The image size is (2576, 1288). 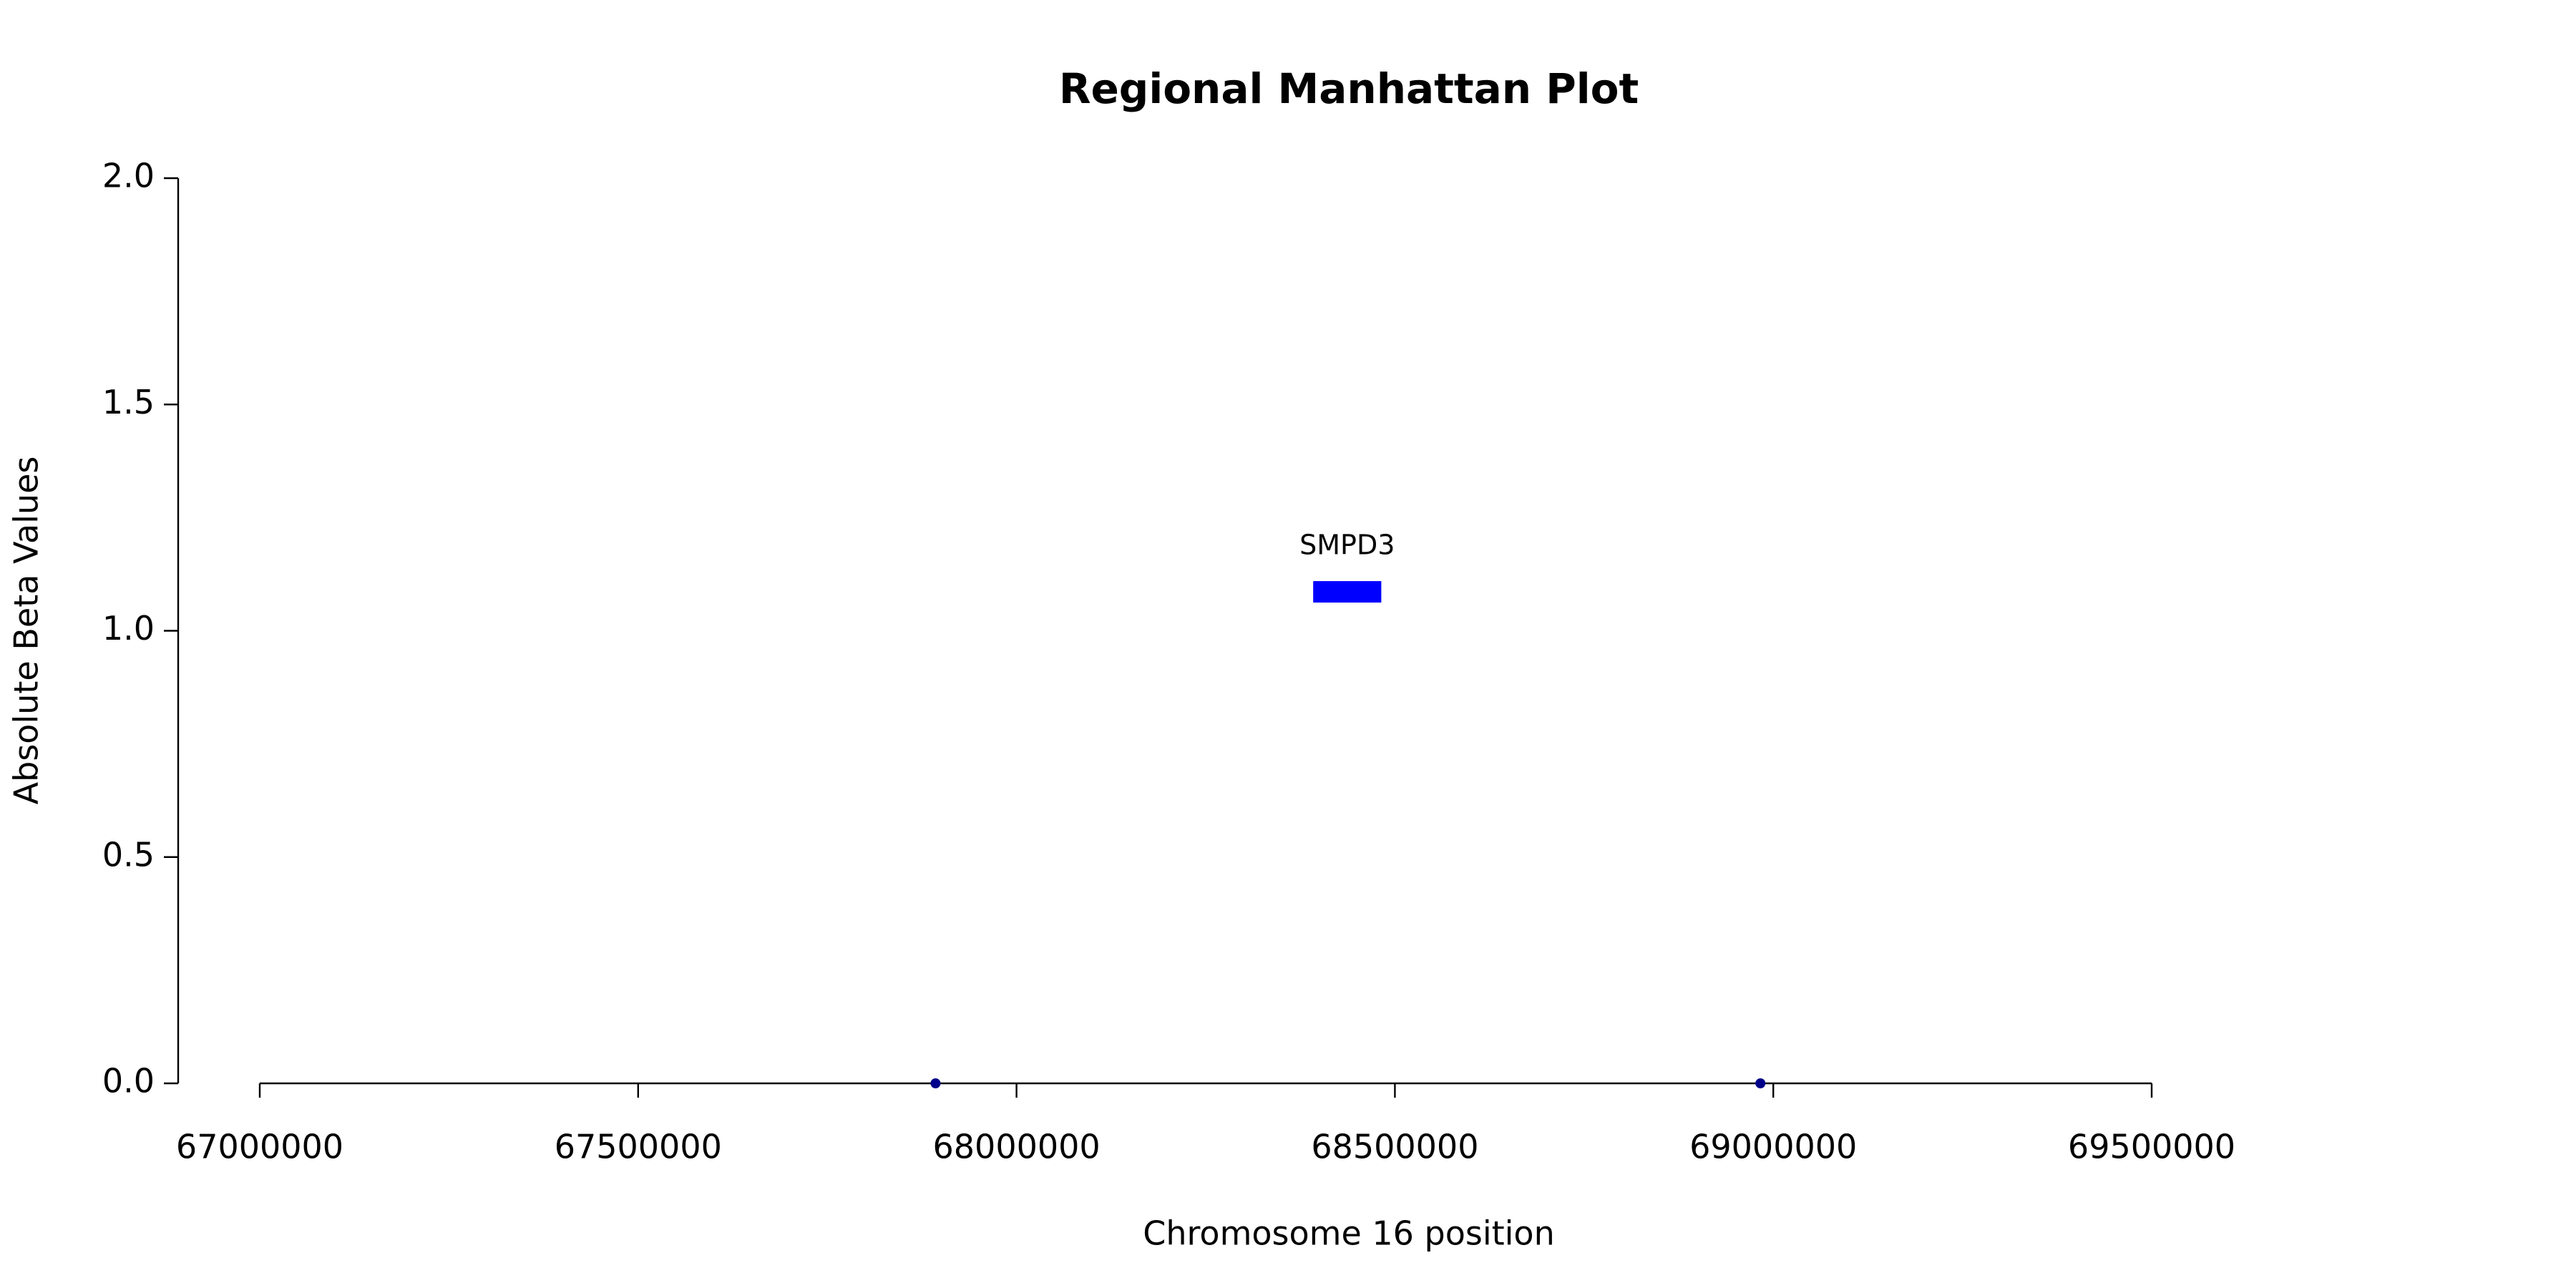 What do you see at coordinates (1394, 1147) in the screenshot?
I see `x-tick-label: 68500000` at bounding box center [1394, 1147].